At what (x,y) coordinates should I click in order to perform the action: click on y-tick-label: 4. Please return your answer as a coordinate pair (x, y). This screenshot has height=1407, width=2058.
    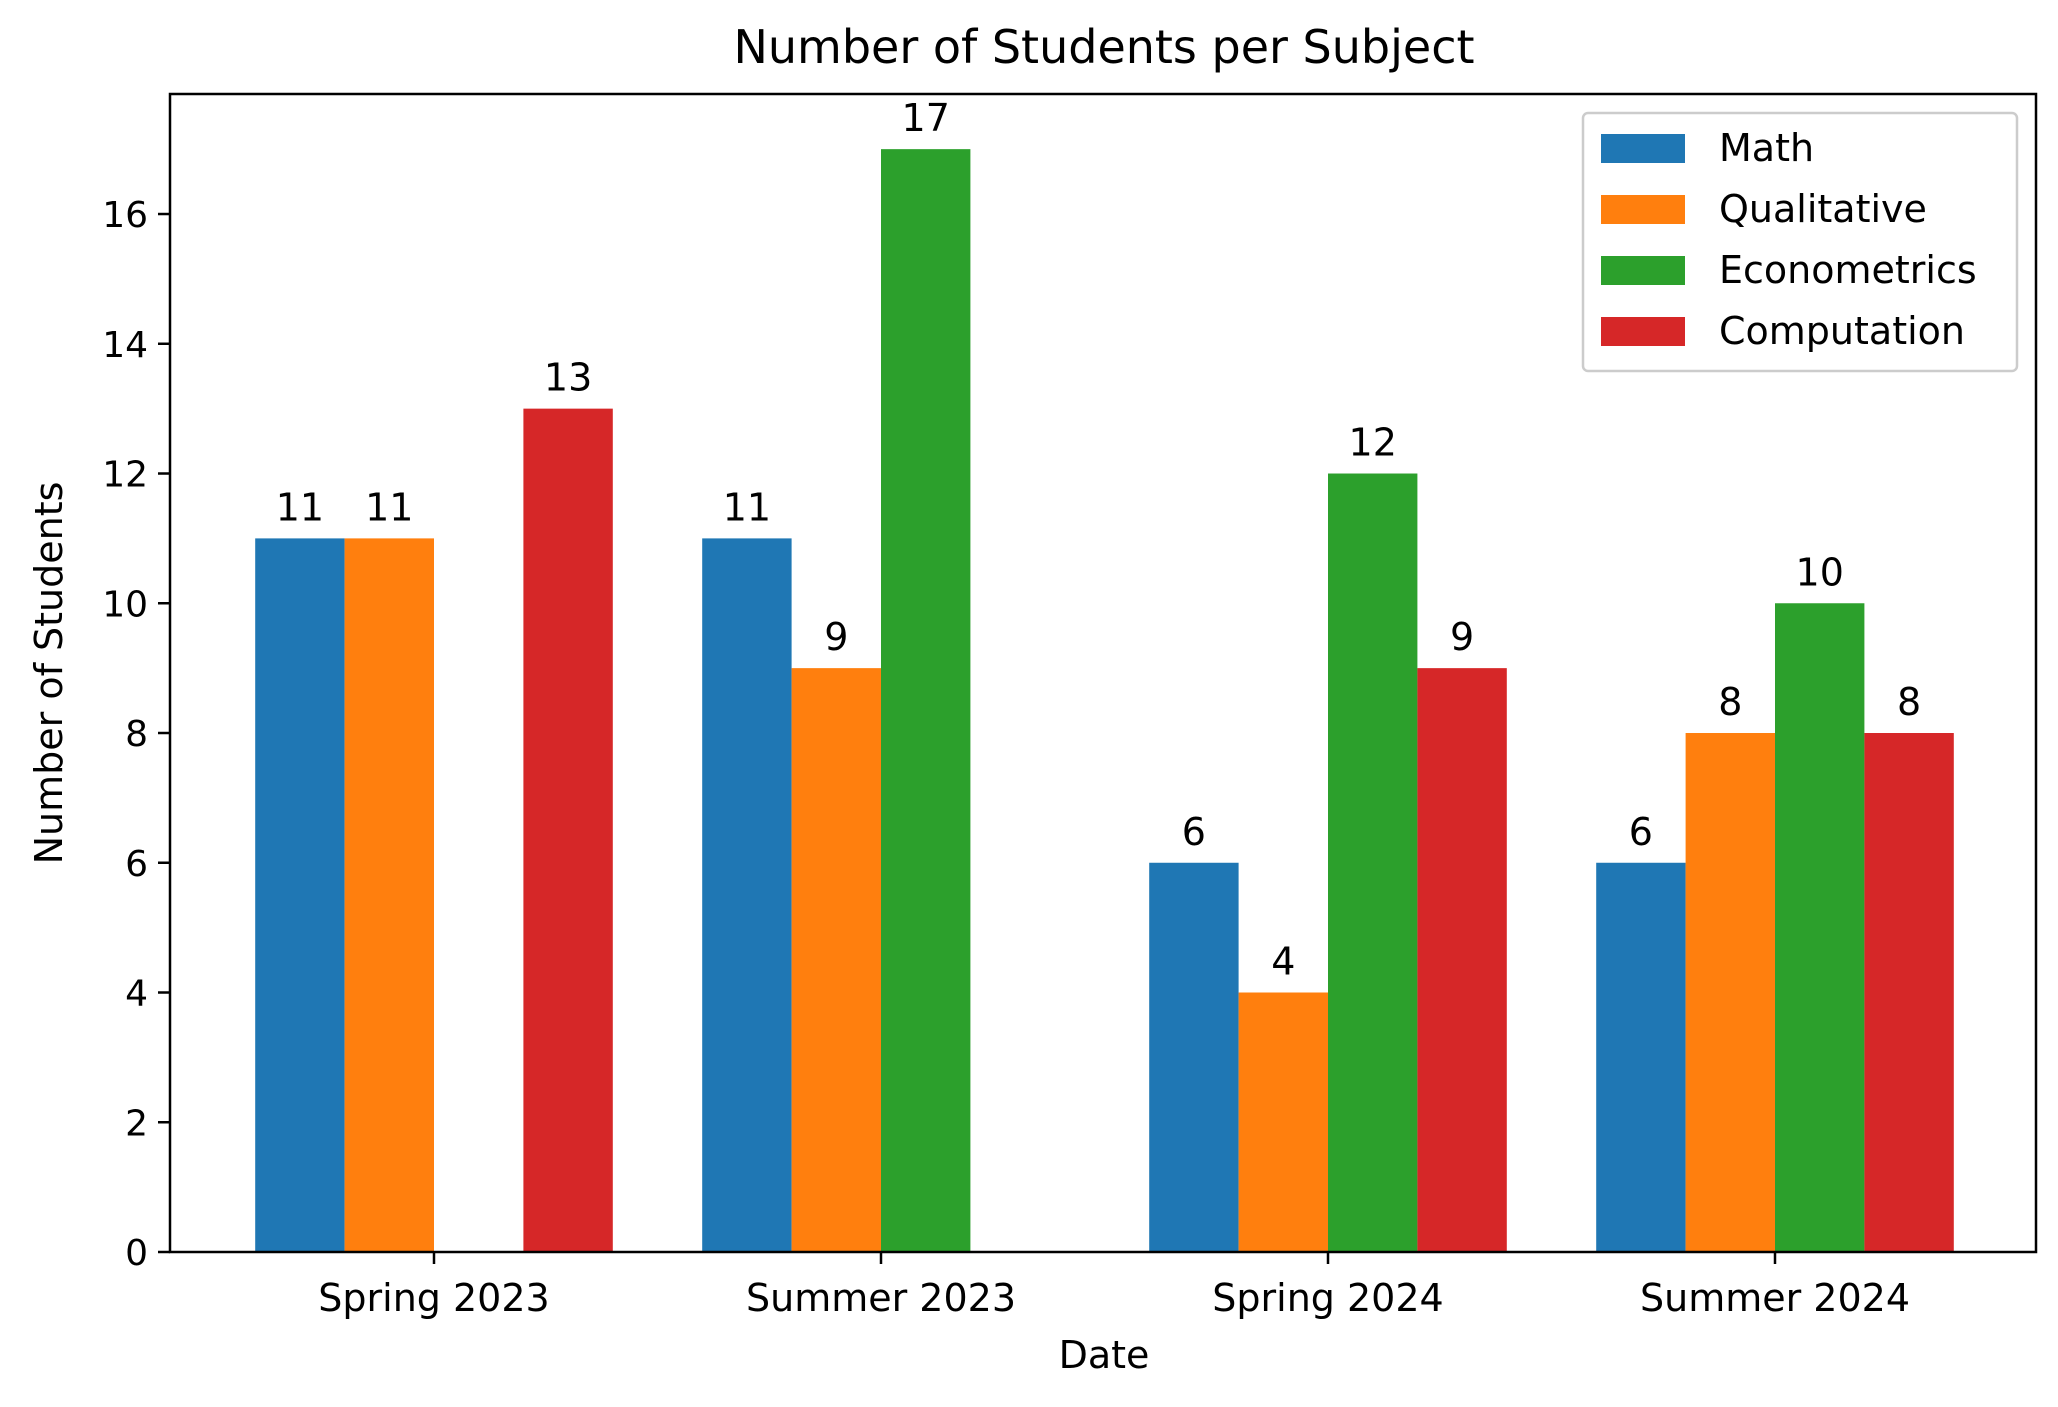
    Looking at the image, I should click on (136, 994).